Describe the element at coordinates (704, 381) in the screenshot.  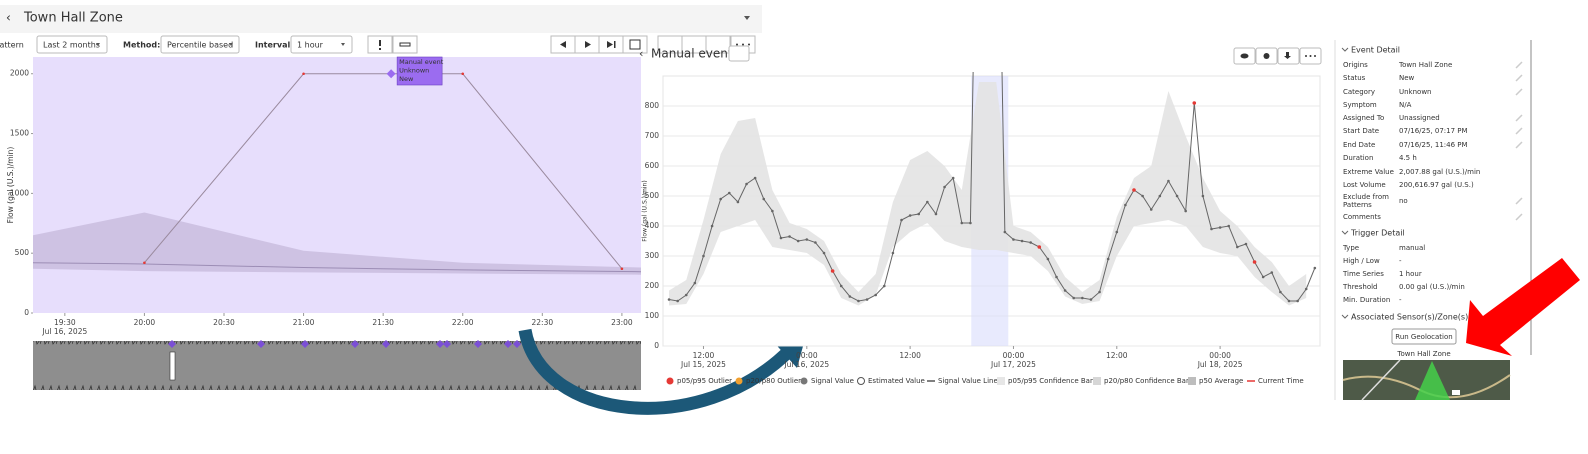
I see `legend-label: p05/p95 Outlier` at that location.